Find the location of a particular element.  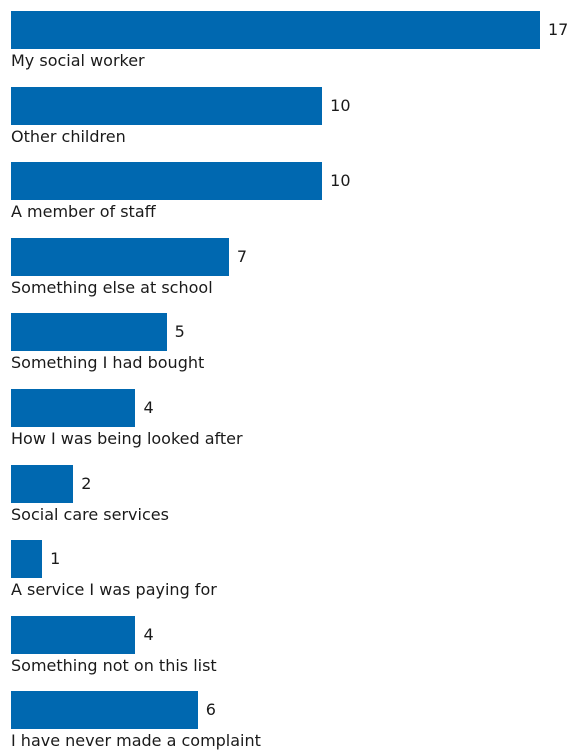

category-label: Something I had bought is located at coordinates (108, 363).